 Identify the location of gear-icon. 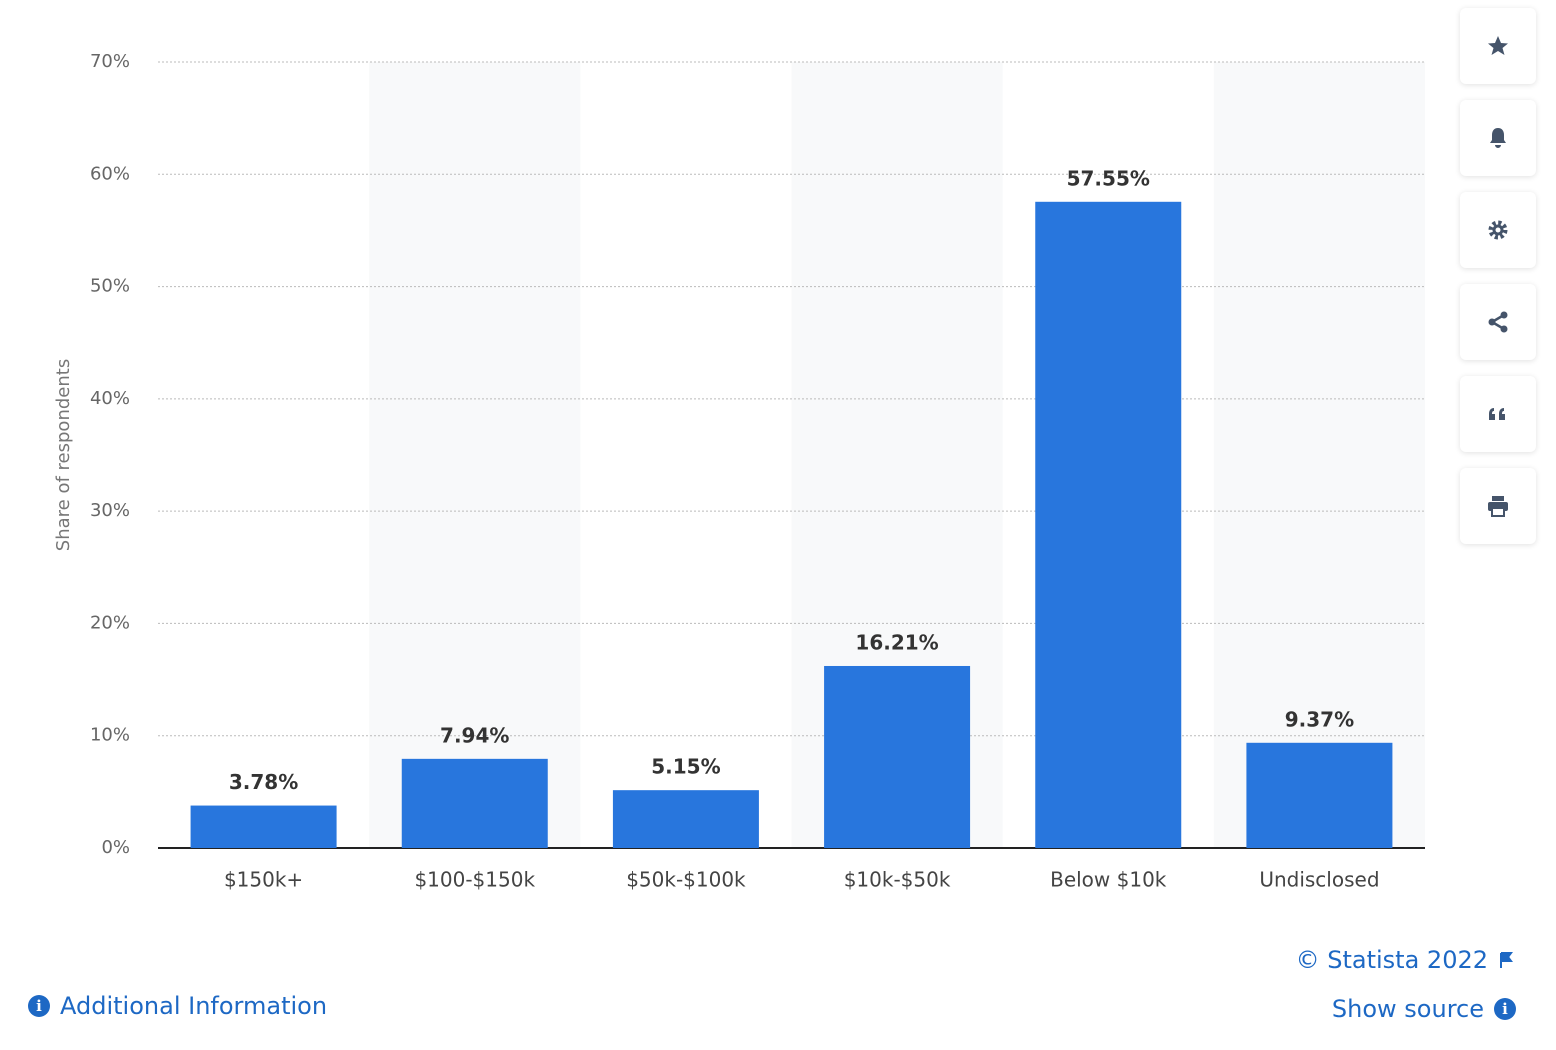
(1498, 230).